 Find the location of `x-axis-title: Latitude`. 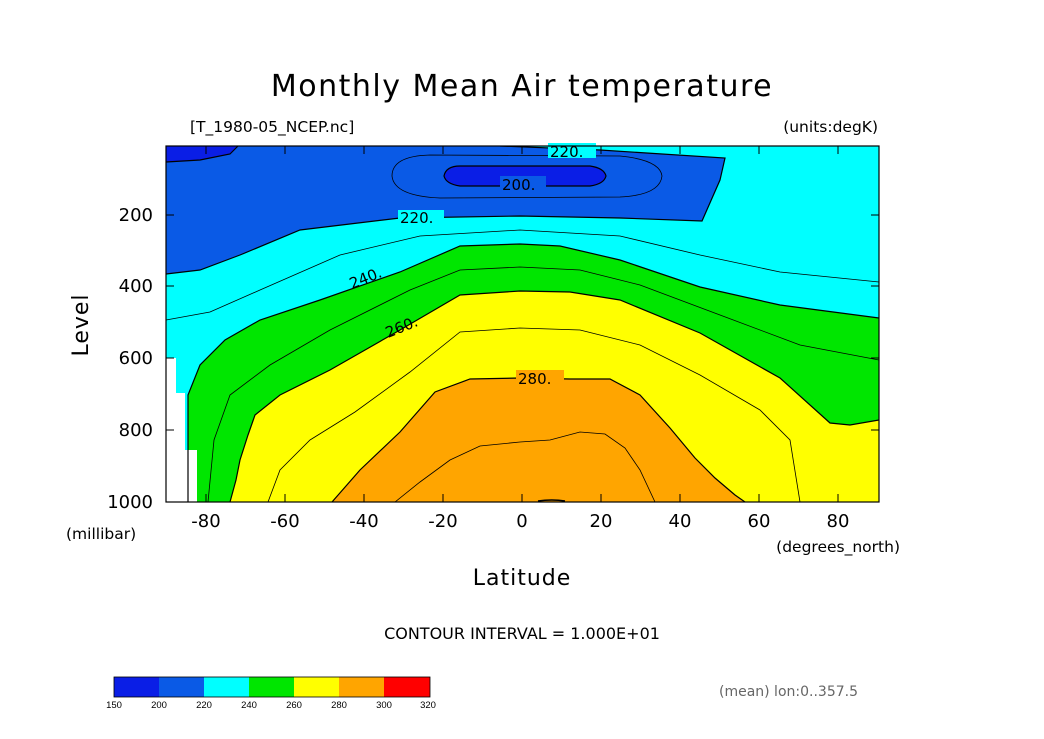

x-axis-title: Latitude is located at coordinates (522, 578).